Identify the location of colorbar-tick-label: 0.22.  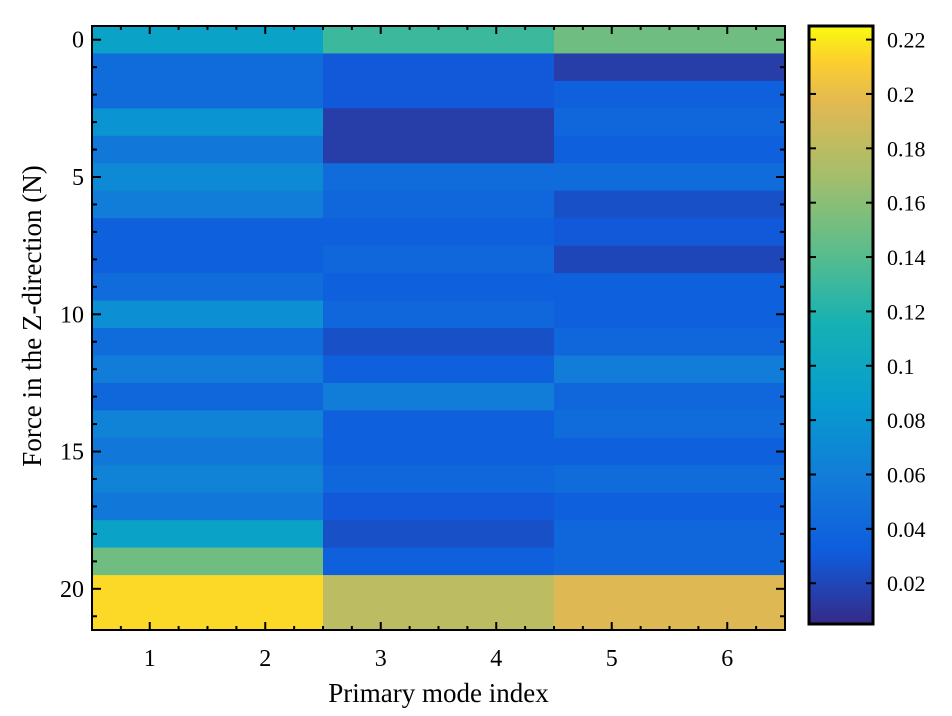
(906, 40).